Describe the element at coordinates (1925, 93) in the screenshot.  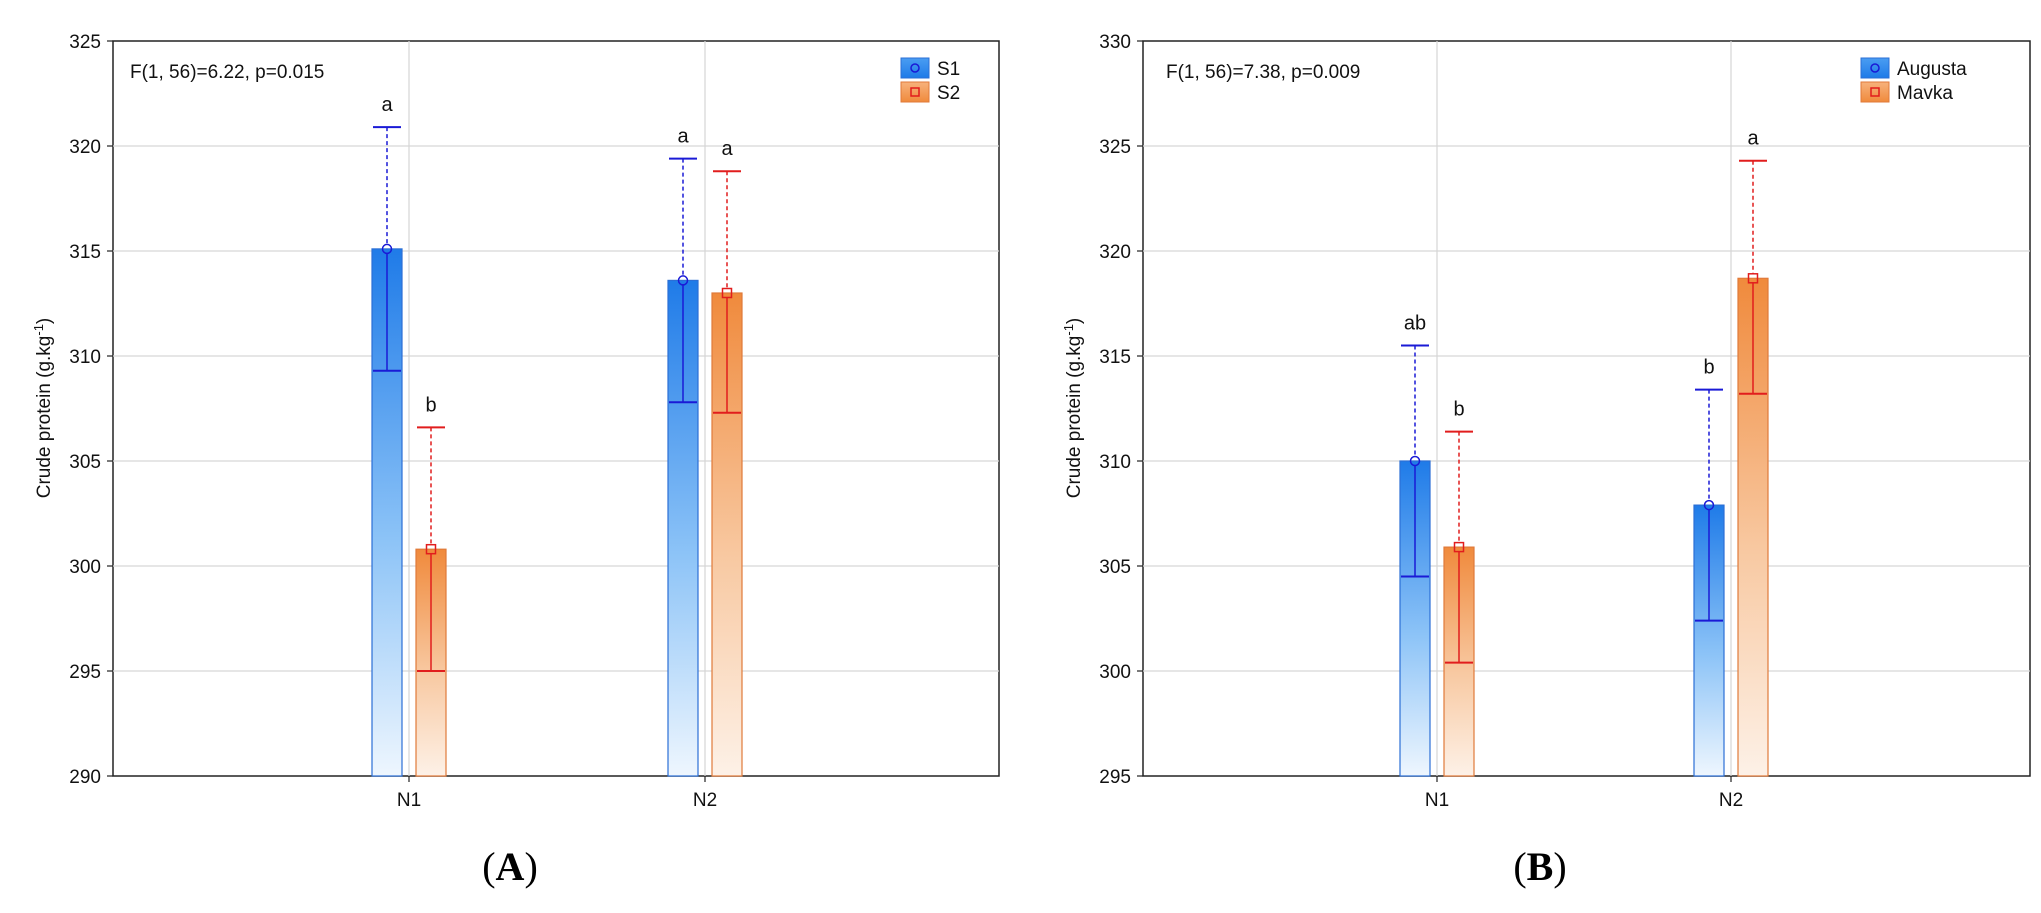
I see `legend-label: Mavka` at that location.